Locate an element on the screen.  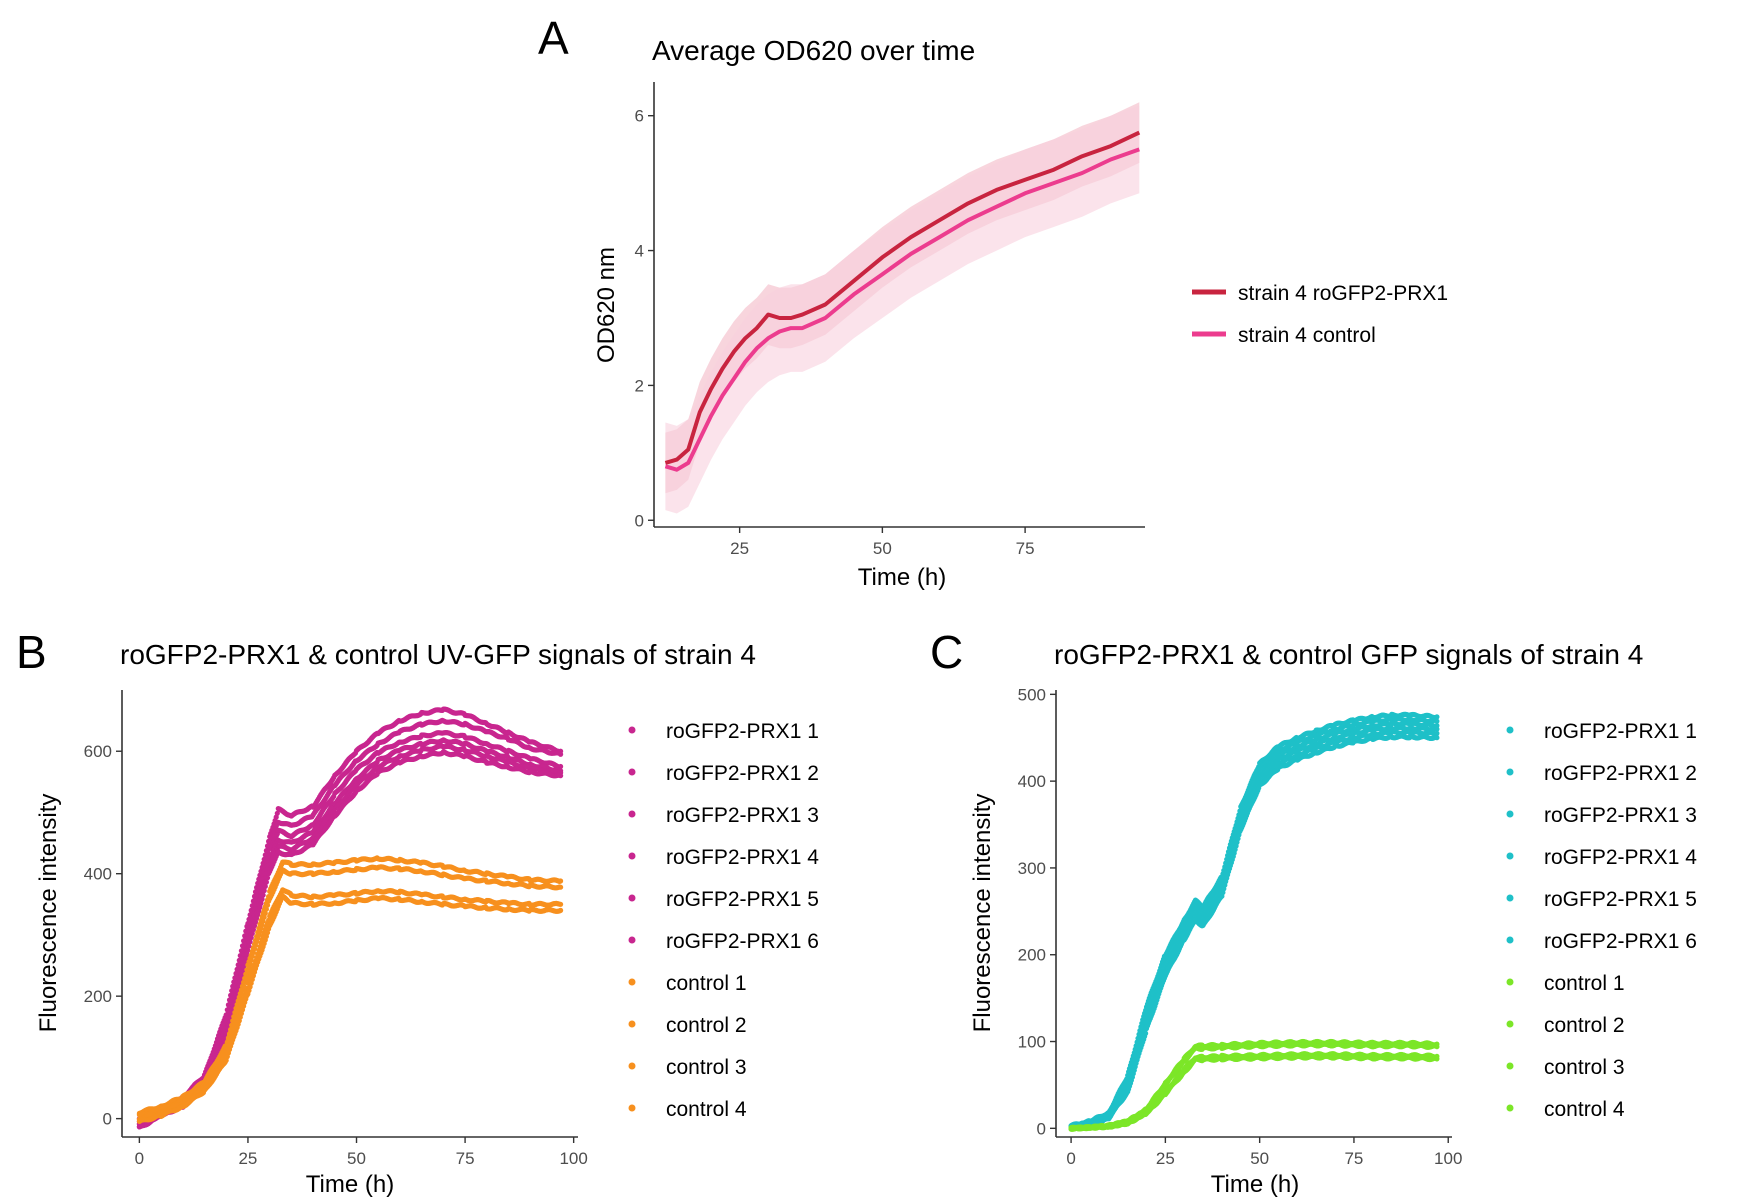
confidence-band is located at coordinates (902, 309).